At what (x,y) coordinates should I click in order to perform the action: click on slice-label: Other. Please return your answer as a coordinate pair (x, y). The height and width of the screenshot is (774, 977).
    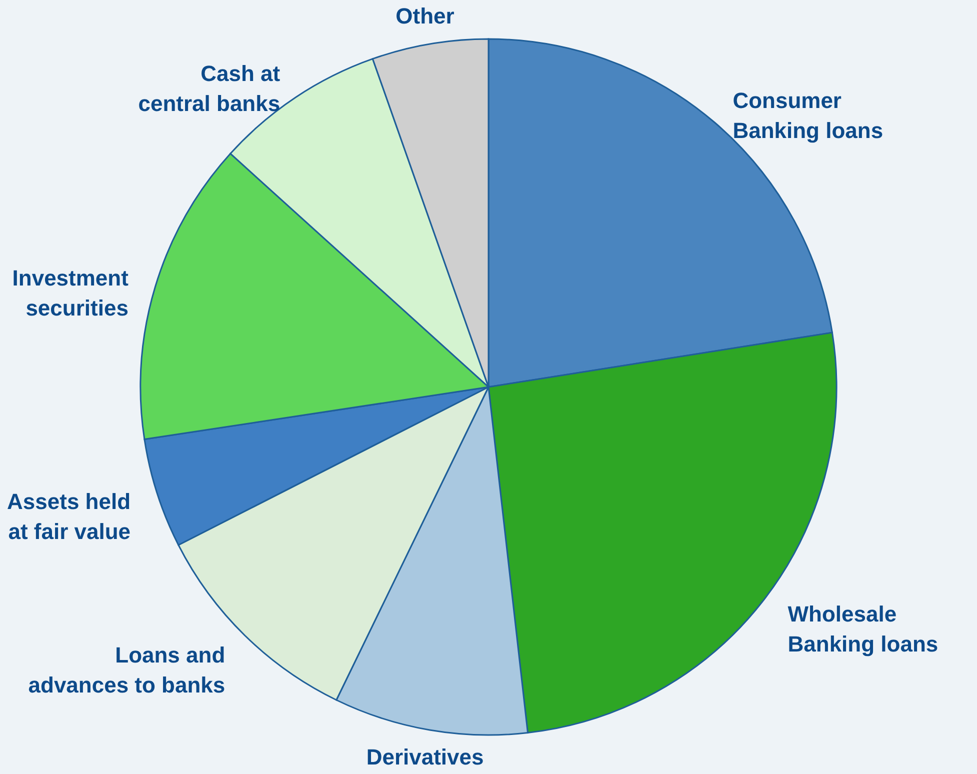
    Looking at the image, I should click on (425, 15).